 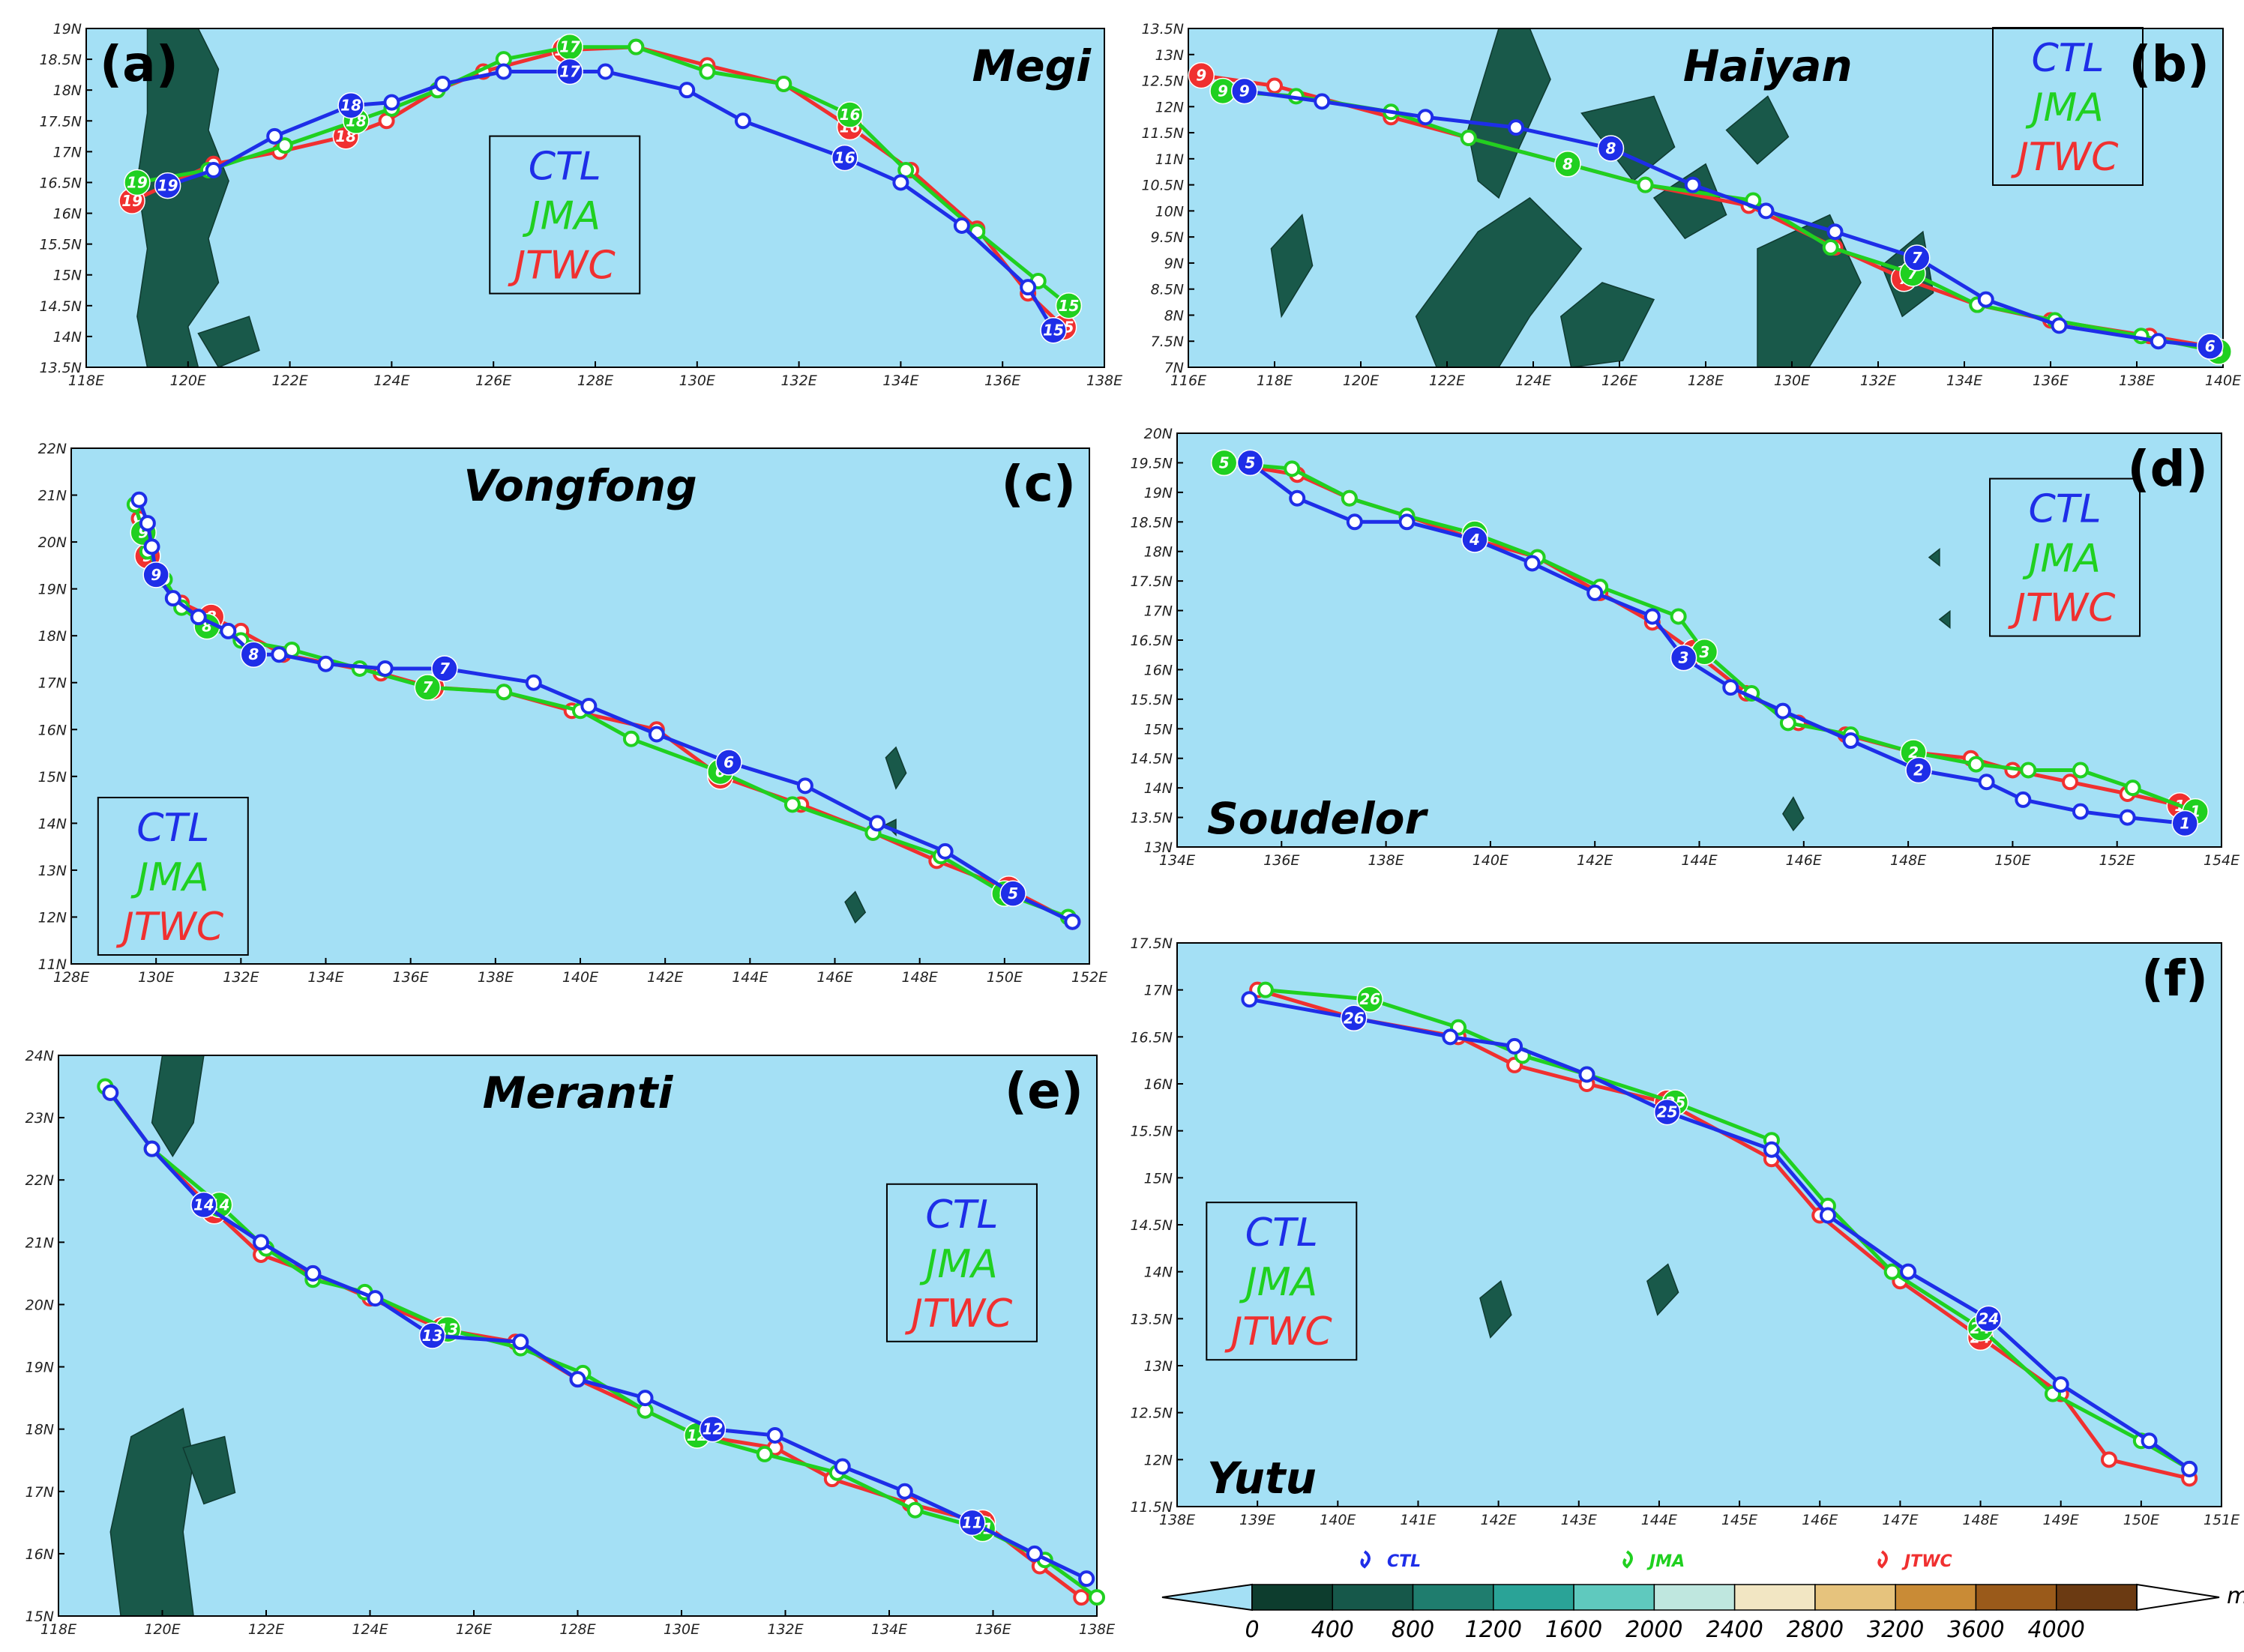 What do you see at coordinates (60, 60) in the screenshot?
I see `y-tick-label: 18.5N` at bounding box center [60, 60].